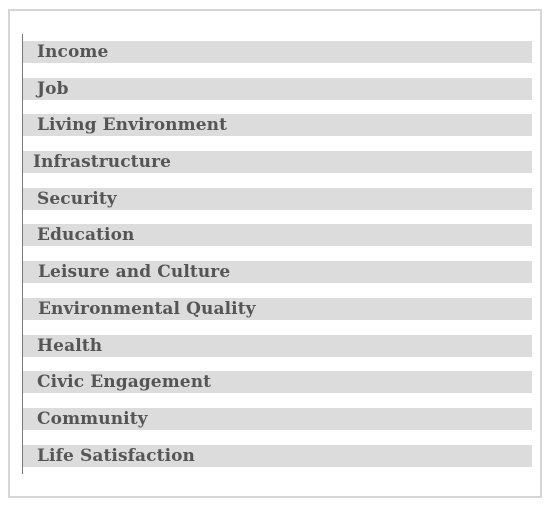 The image size is (550, 507). I want to click on list-item-label: Civic Engagement, so click(124, 382).